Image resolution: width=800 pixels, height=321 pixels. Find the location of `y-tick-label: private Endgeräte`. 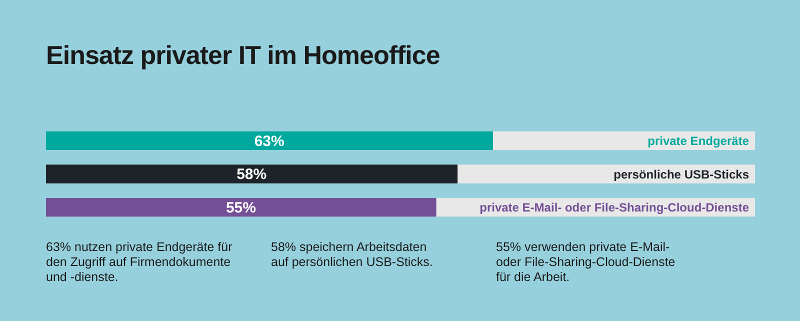

y-tick-label: private Endgeräte is located at coordinates (699, 141).